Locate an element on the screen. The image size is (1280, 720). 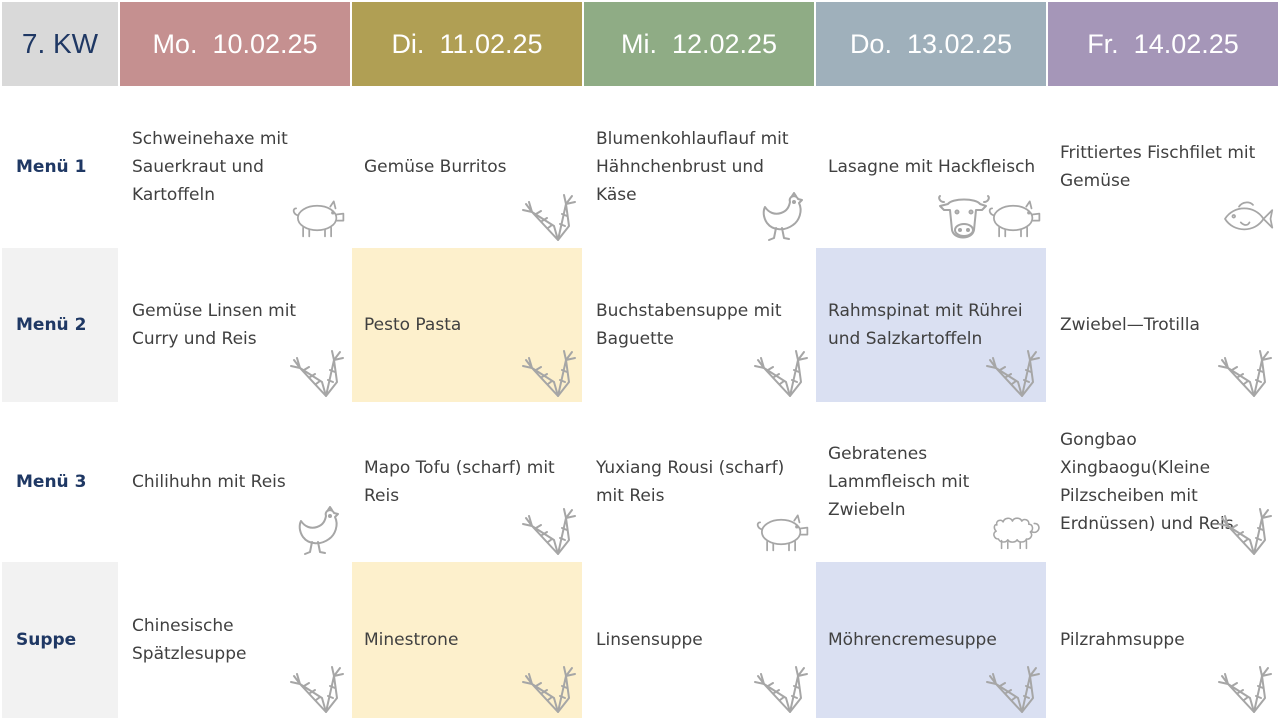
menu-cell: Buchstabensuppe mit Baguette is located at coordinates (699, 325).